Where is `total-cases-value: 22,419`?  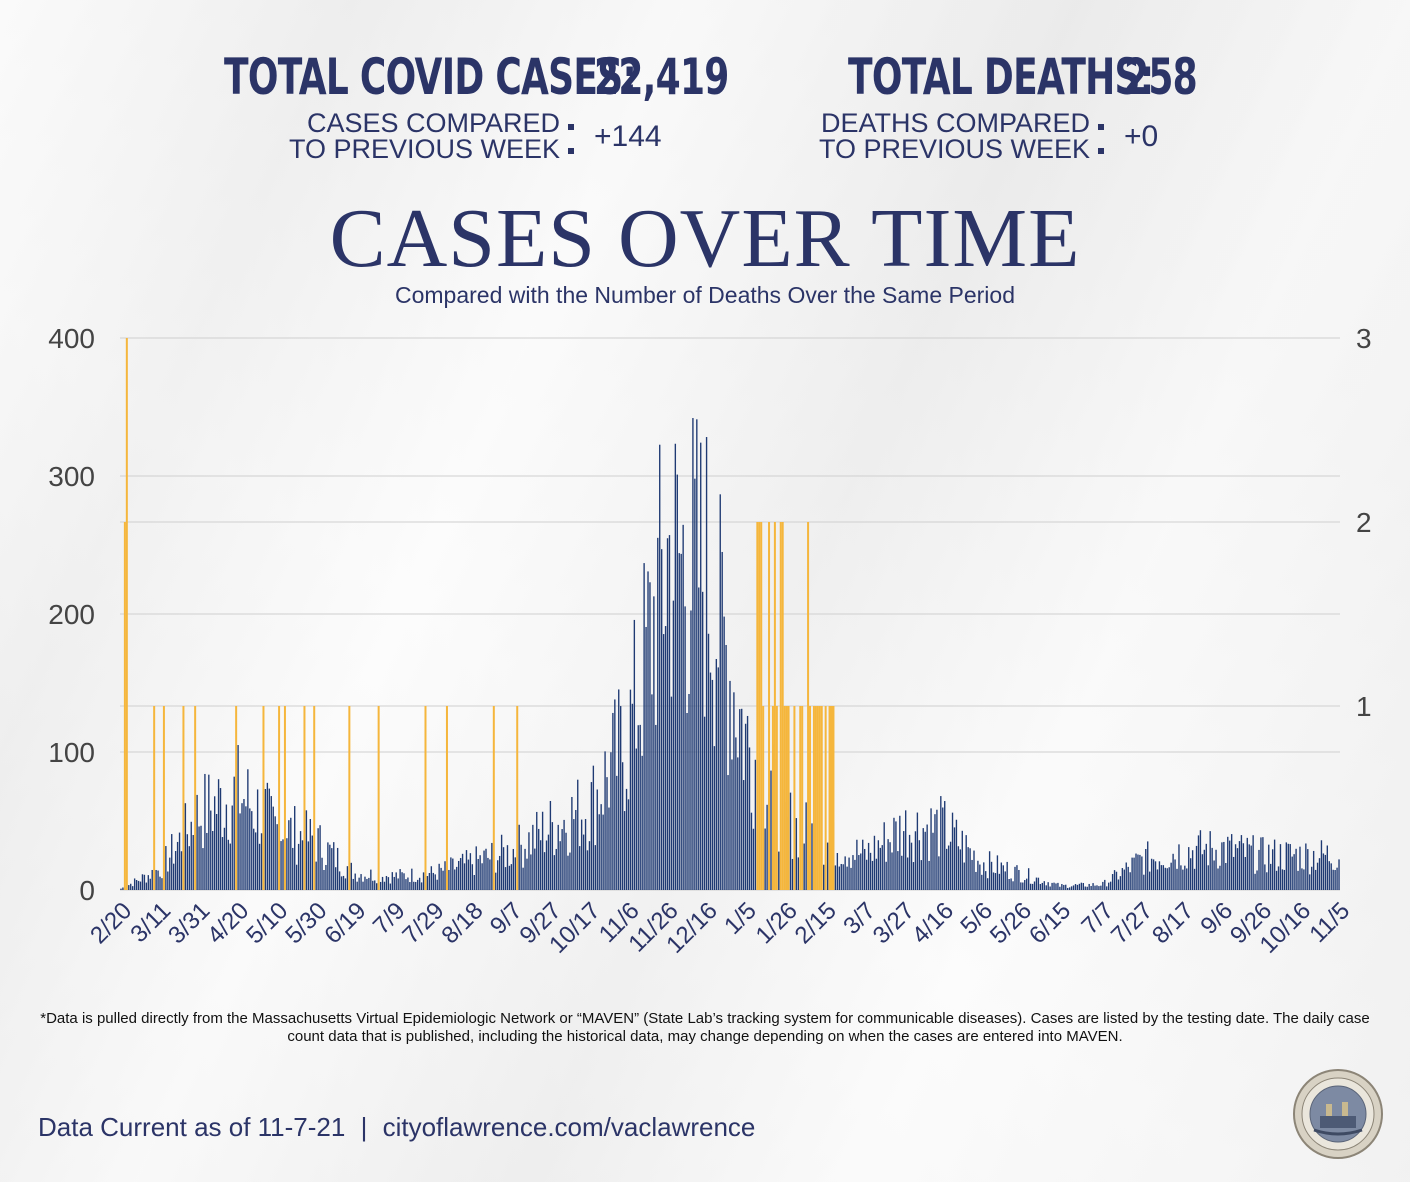 total-cases-value: 22,419 is located at coordinates (661, 77).